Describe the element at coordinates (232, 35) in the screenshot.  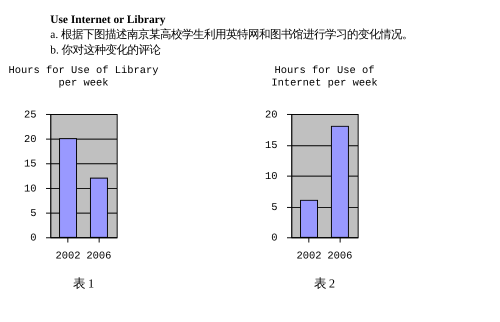
I see `text: a. 根据下图描述南京某高校学生利用英特网和图书馆进行学习的变化情况。` at that location.